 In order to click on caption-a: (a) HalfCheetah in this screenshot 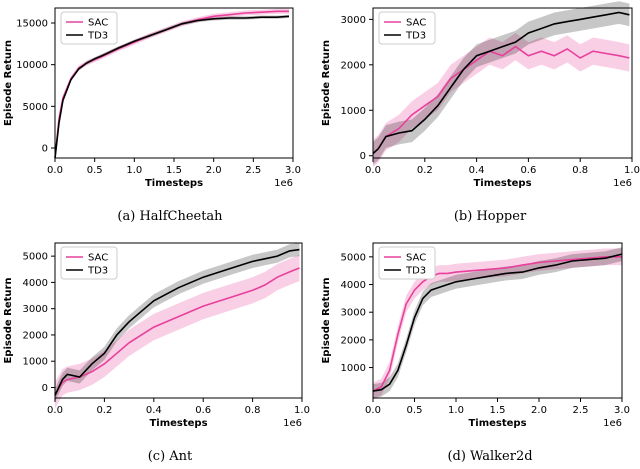, I will do `click(170, 216)`.